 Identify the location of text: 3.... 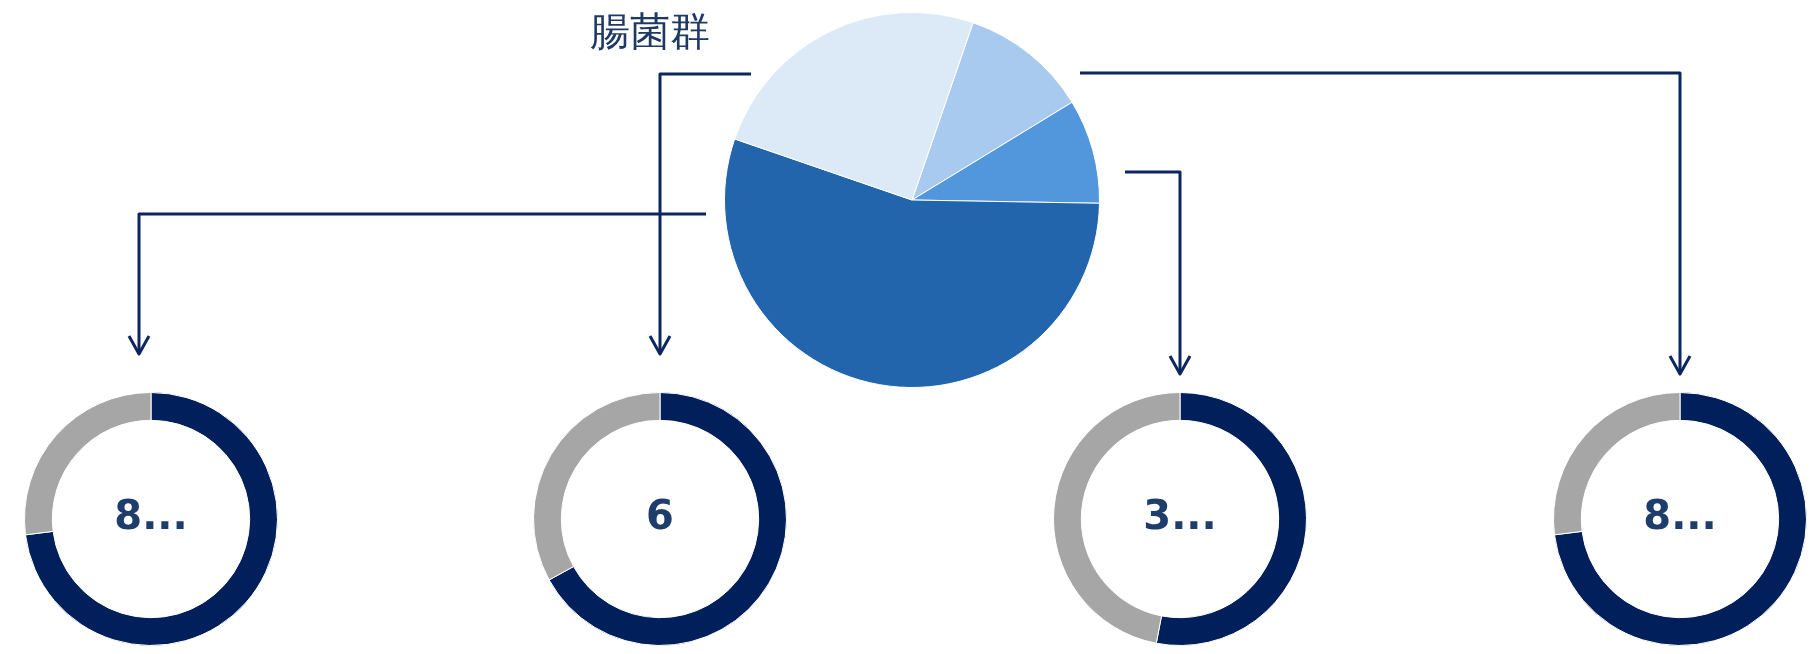
(1180, 515).